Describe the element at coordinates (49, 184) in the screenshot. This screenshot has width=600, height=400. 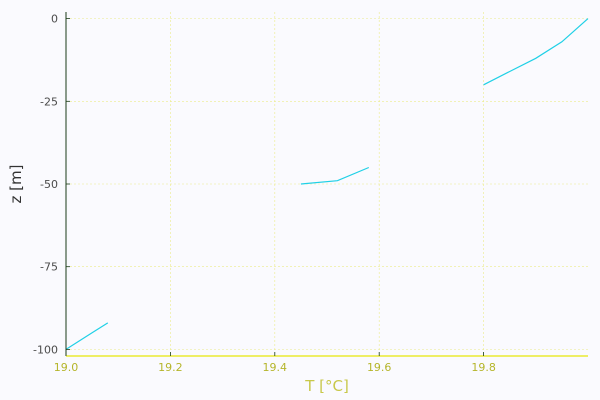
I see `y-tick-label: -50` at that location.